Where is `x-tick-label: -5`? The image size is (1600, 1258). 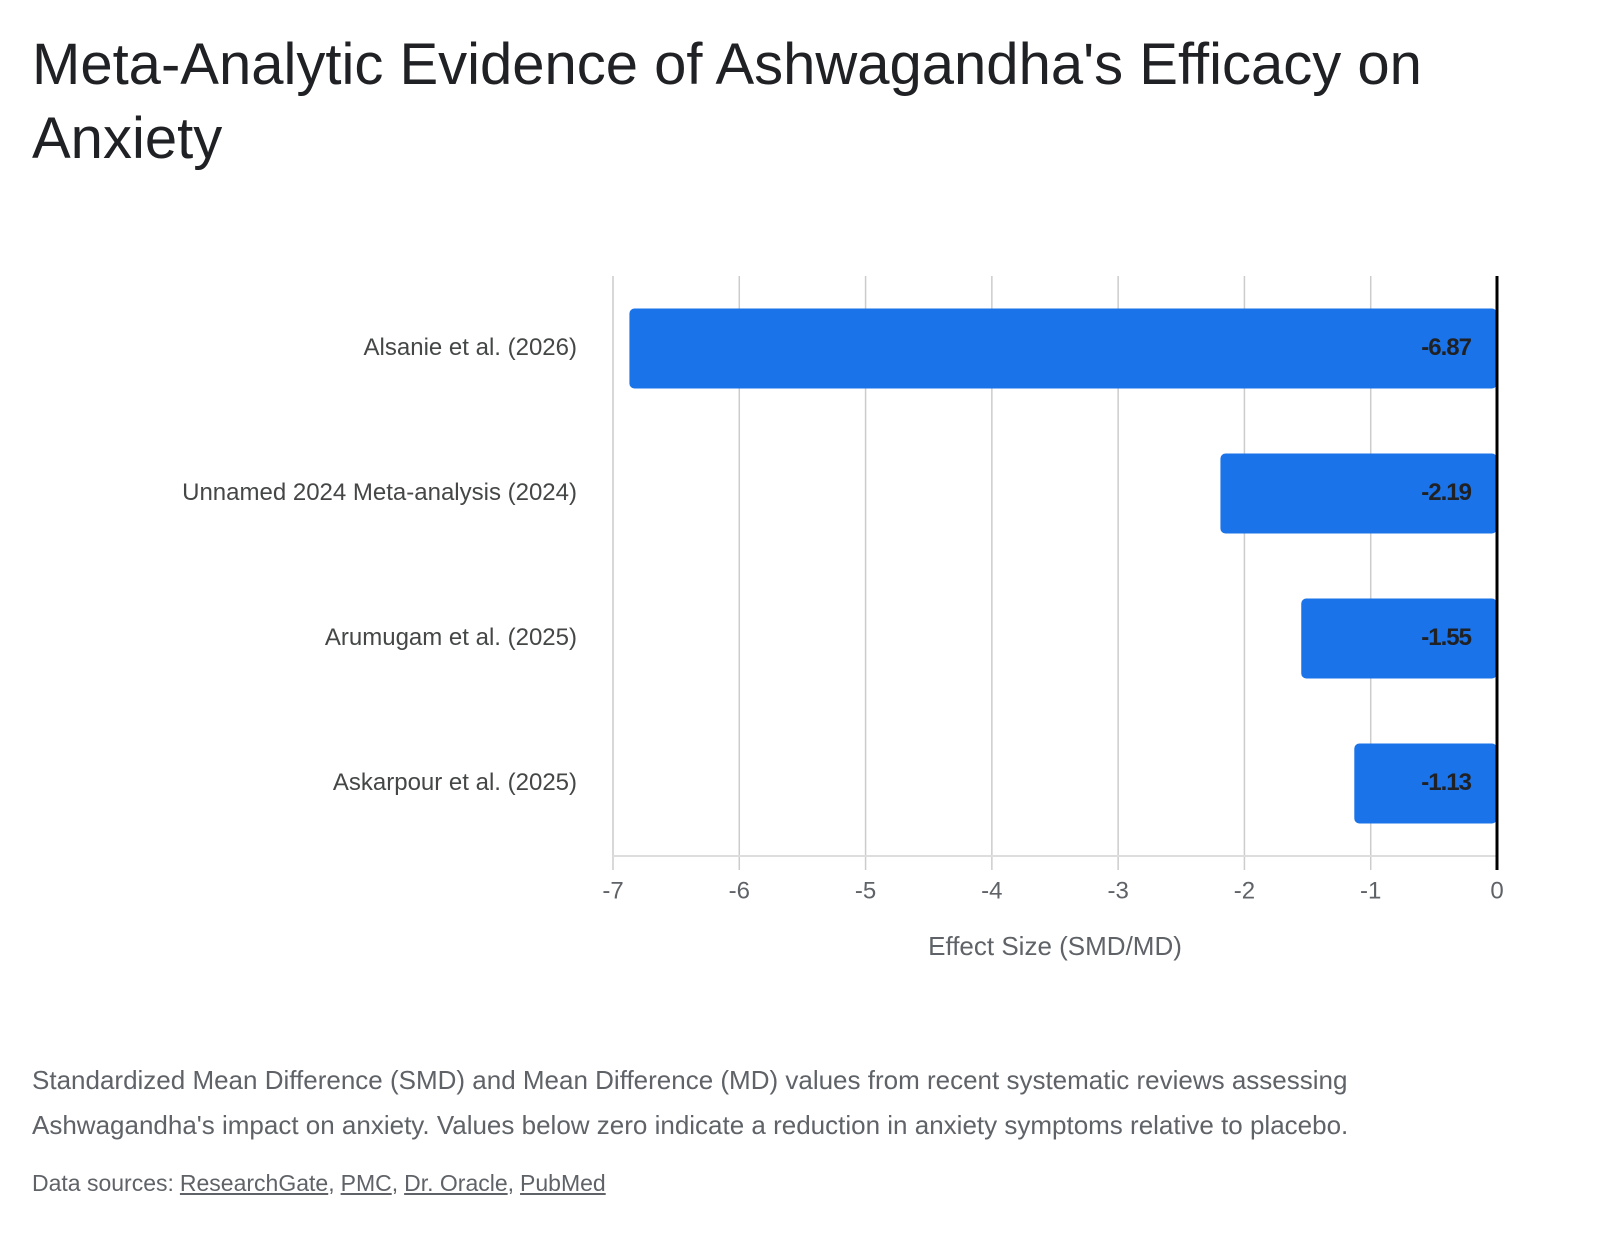 x-tick-label: -5 is located at coordinates (865, 890).